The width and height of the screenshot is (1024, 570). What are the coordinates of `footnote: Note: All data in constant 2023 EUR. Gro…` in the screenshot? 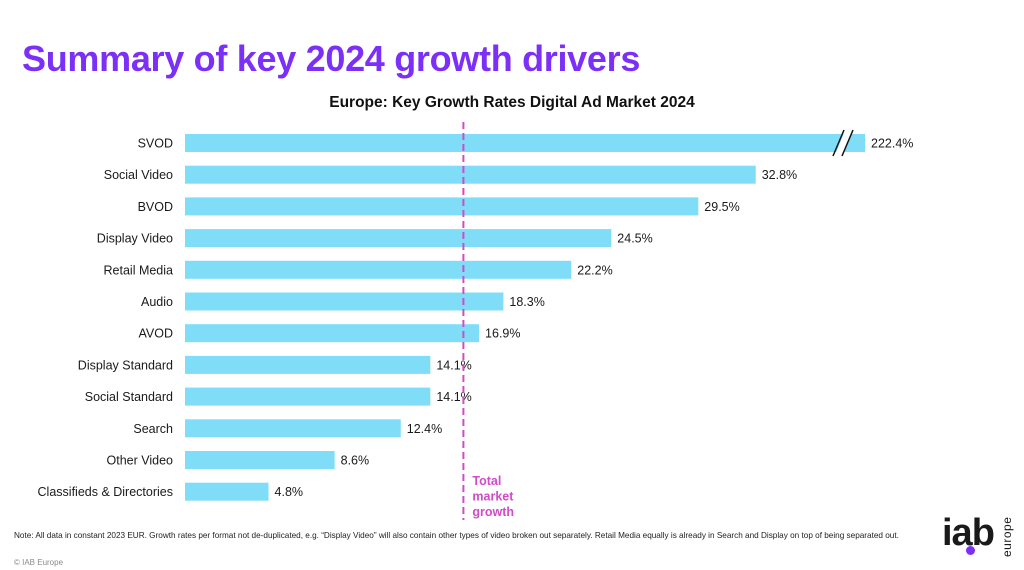 It's located at (456, 535).